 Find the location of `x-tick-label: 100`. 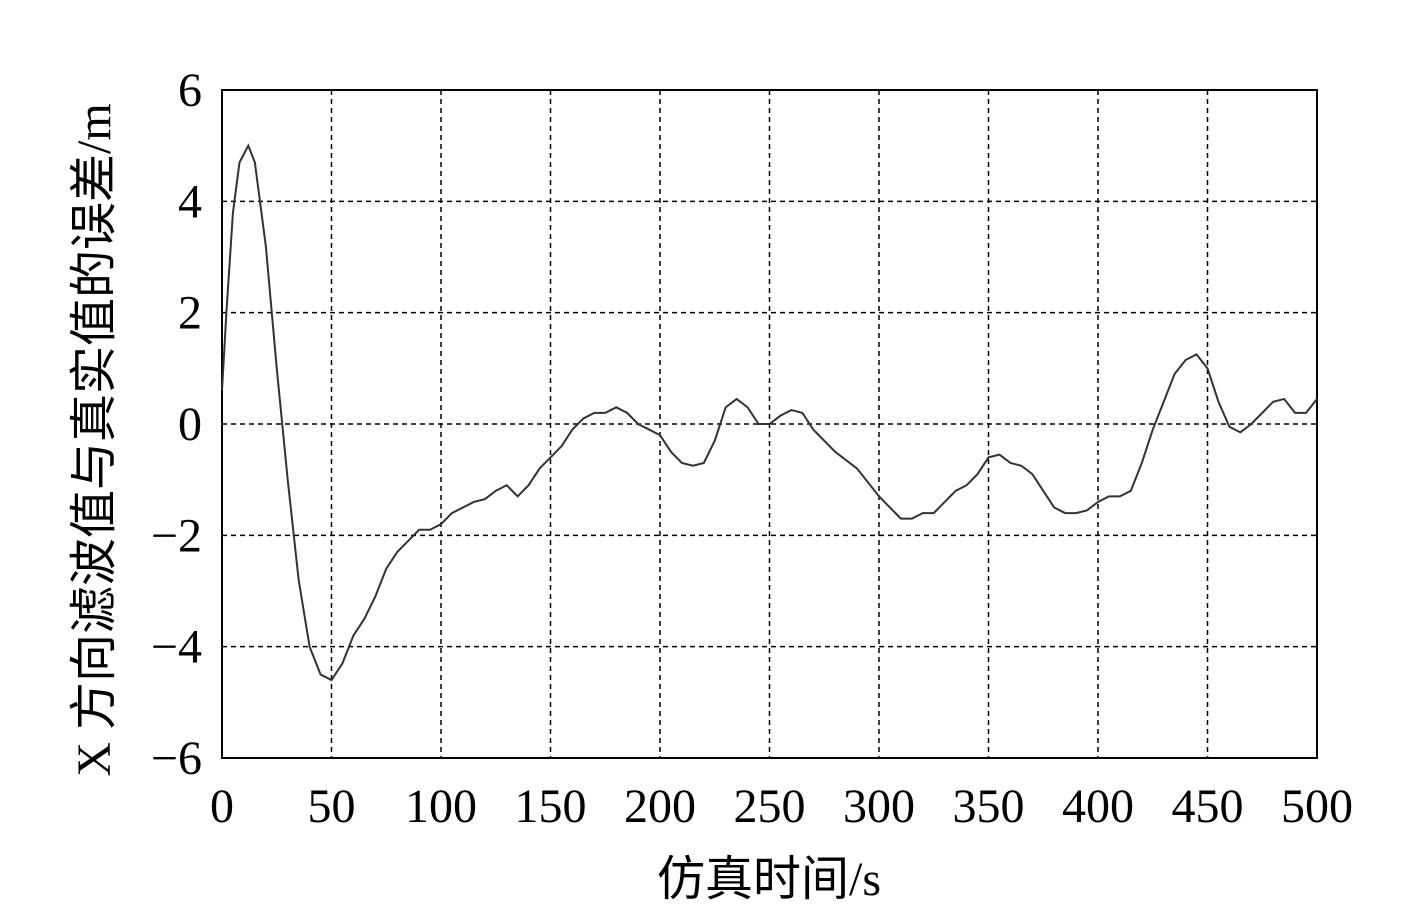

x-tick-label: 100 is located at coordinates (441, 806).